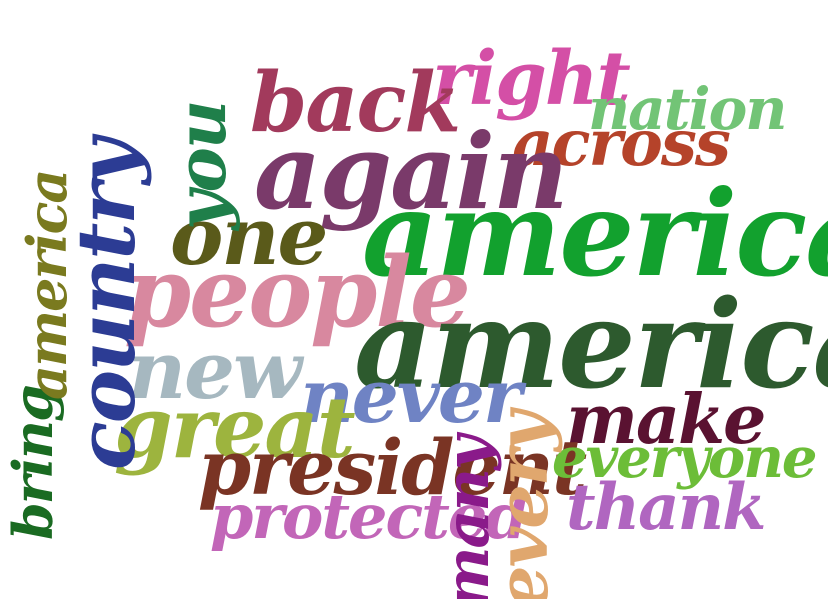 The width and height of the screenshot is (828, 599). Describe the element at coordinates (33, 463) in the screenshot. I see `word-bring: bring` at that location.